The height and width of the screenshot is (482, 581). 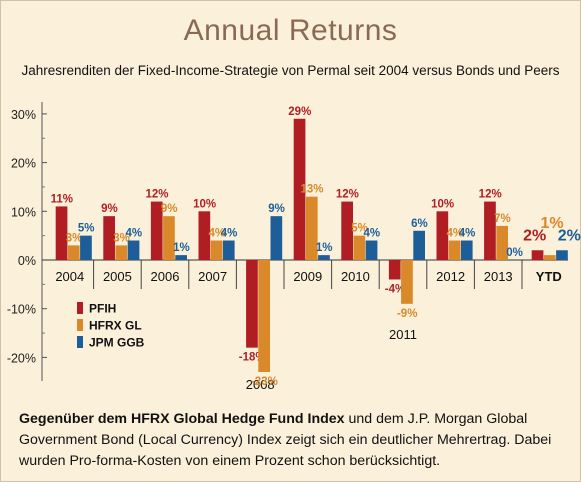 I want to click on x-tick-label: 2008, so click(x=260, y=384).